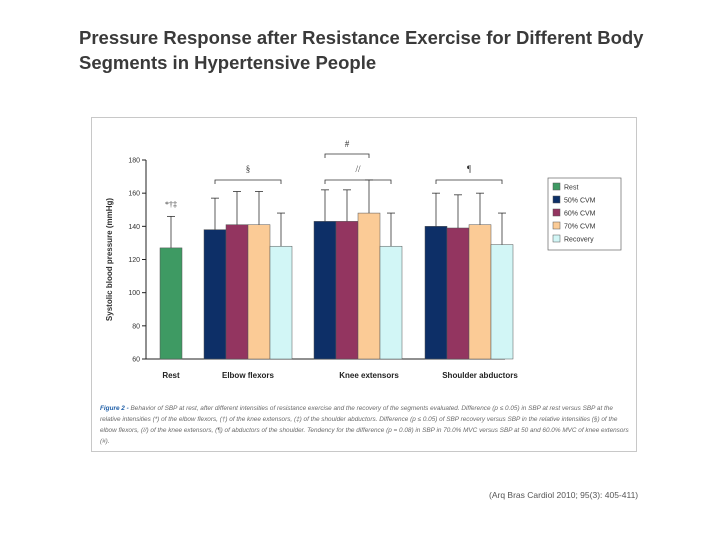 Image resolution: width=720 pixels, height=540 pixels. I want to click on legend-label: Rest, so click(571, 188).